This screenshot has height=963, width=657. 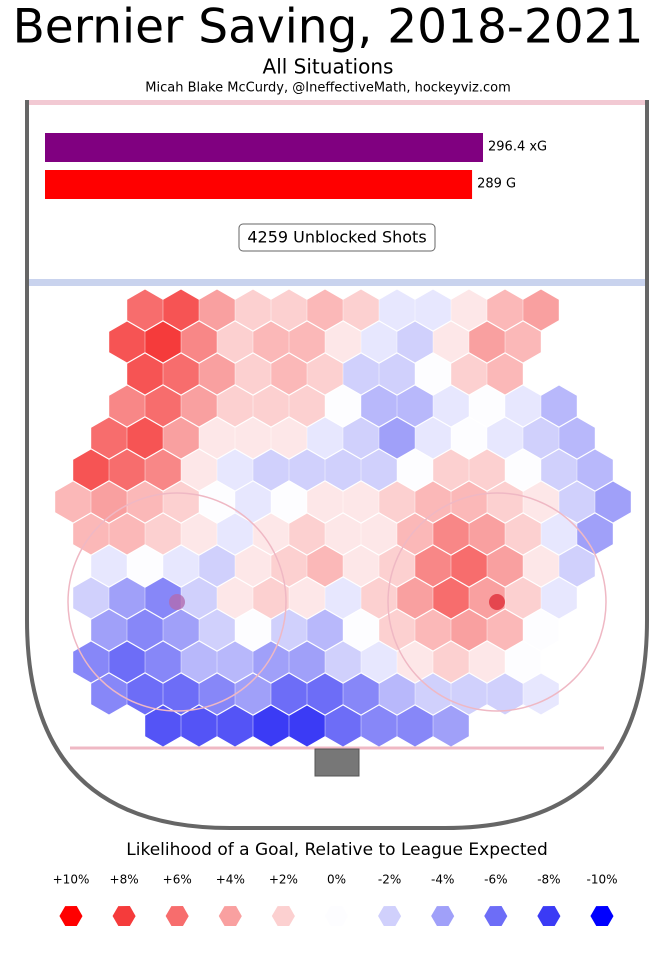 I want to click on shots-label: 4259 Unblocked Shots, so click(x=336, y=237).